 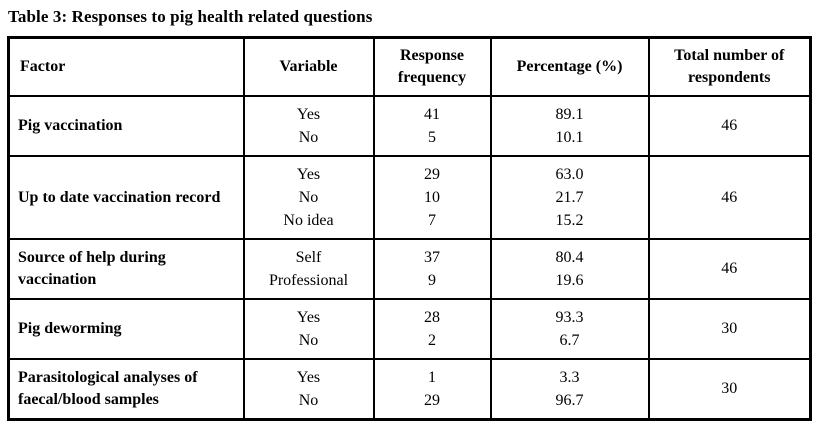 What do you see at coordinates (569, 114) in the screenshot?
I see `percentage-cell-line: 89.1` at bounding box center [569, 114].